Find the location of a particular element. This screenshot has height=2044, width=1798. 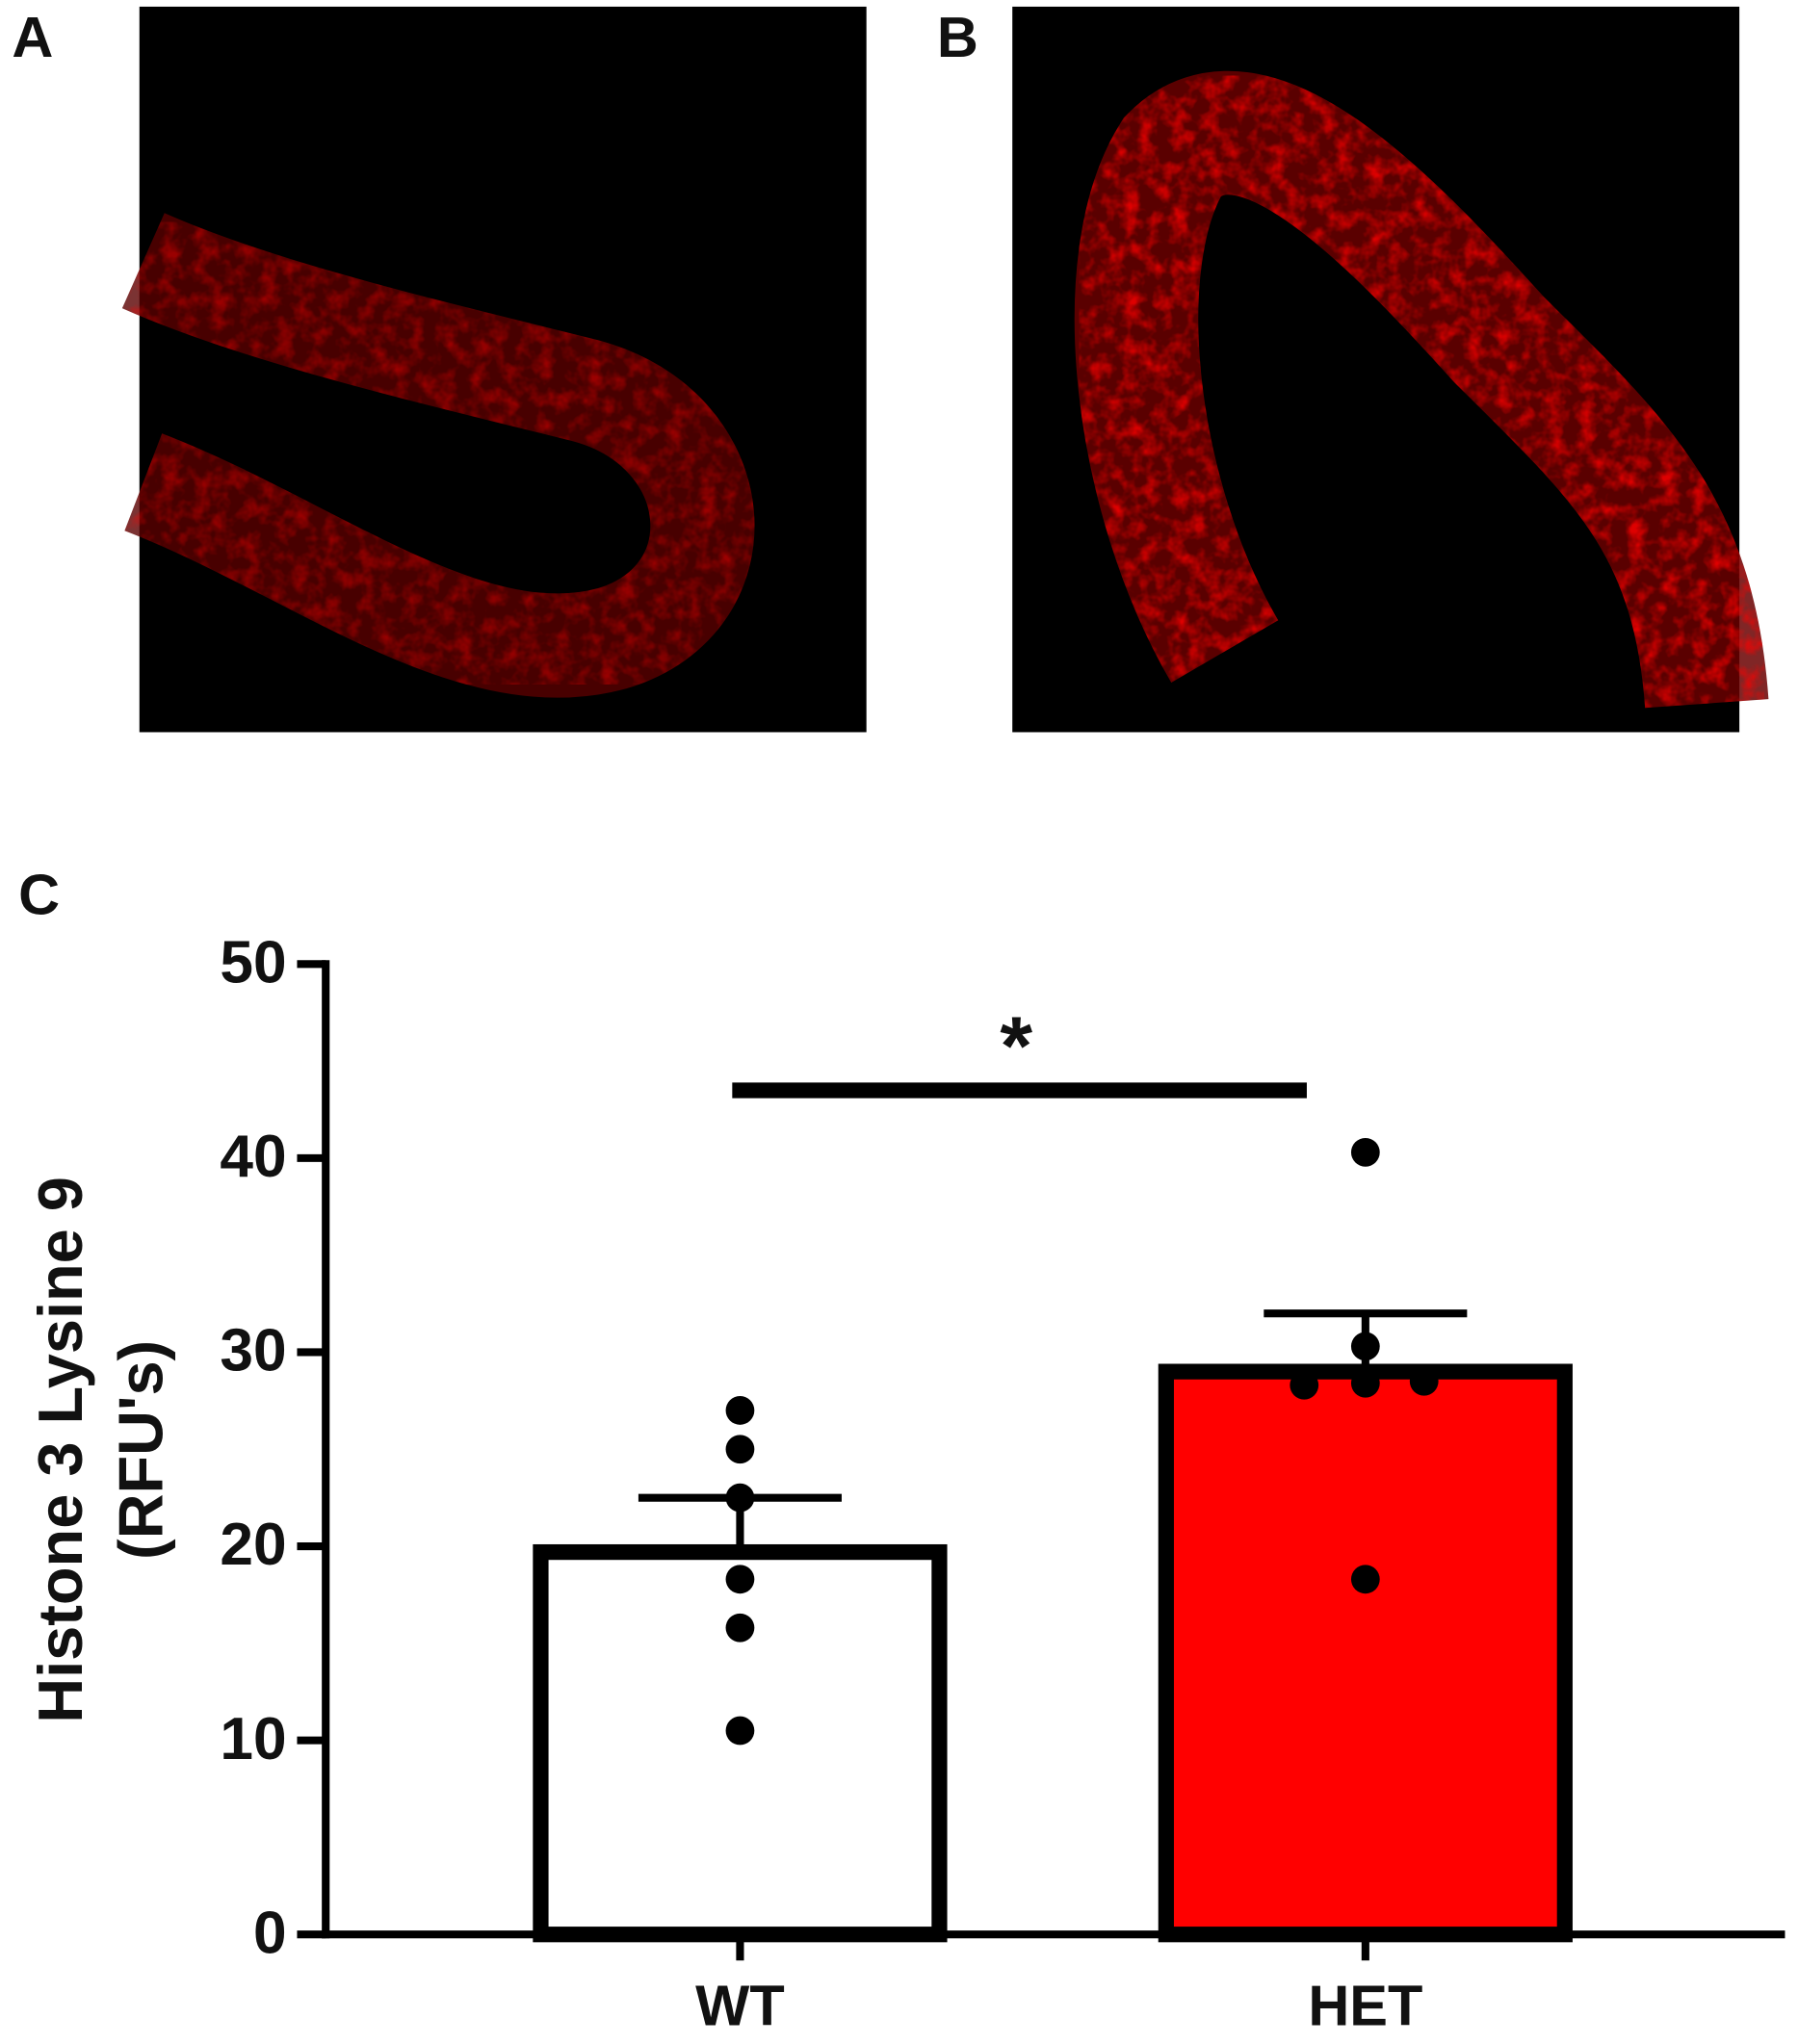

y-tick-label: 40 is located at coordinates (253, 1157).